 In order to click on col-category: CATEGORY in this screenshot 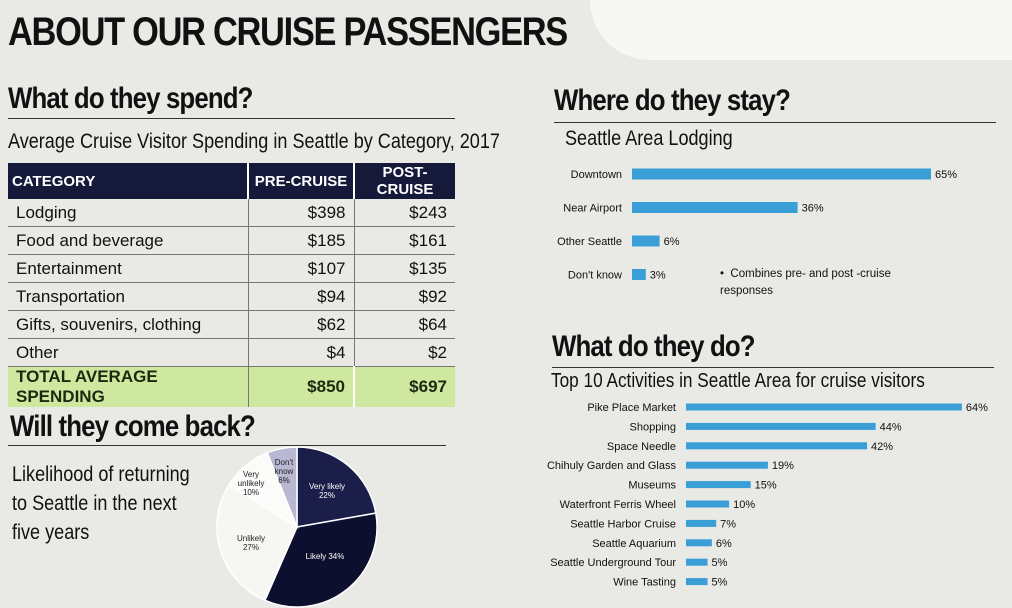, I will do `click(128, 181)`.